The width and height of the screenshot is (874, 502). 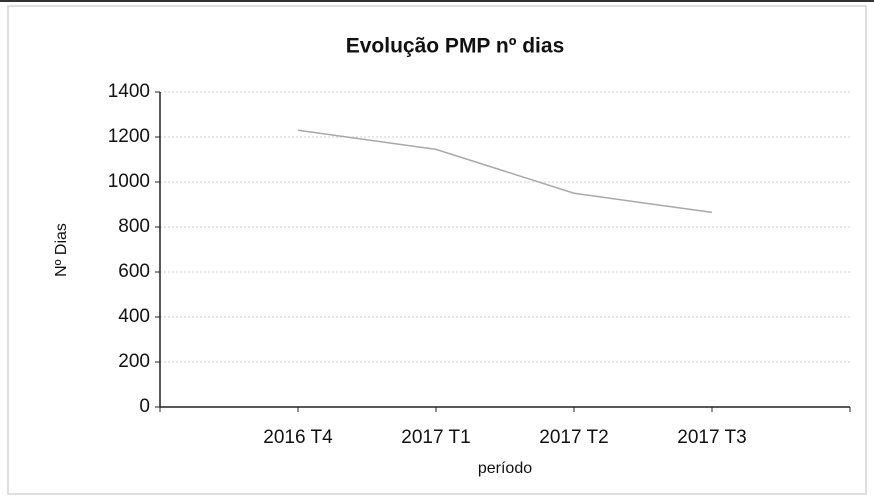 What do you see at coordinates (505, 171) in the screenshot?
I see `data-line` at bounding box center [505, 171].